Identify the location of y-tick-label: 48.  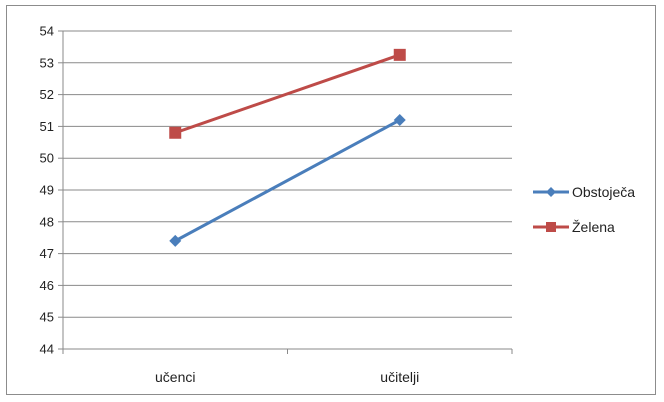
(47, 221).